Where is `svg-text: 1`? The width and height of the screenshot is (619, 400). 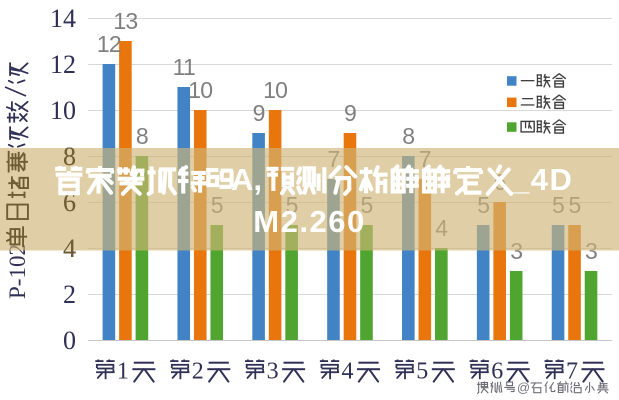
svg-text: 1 is located at coordinates (123, 372).